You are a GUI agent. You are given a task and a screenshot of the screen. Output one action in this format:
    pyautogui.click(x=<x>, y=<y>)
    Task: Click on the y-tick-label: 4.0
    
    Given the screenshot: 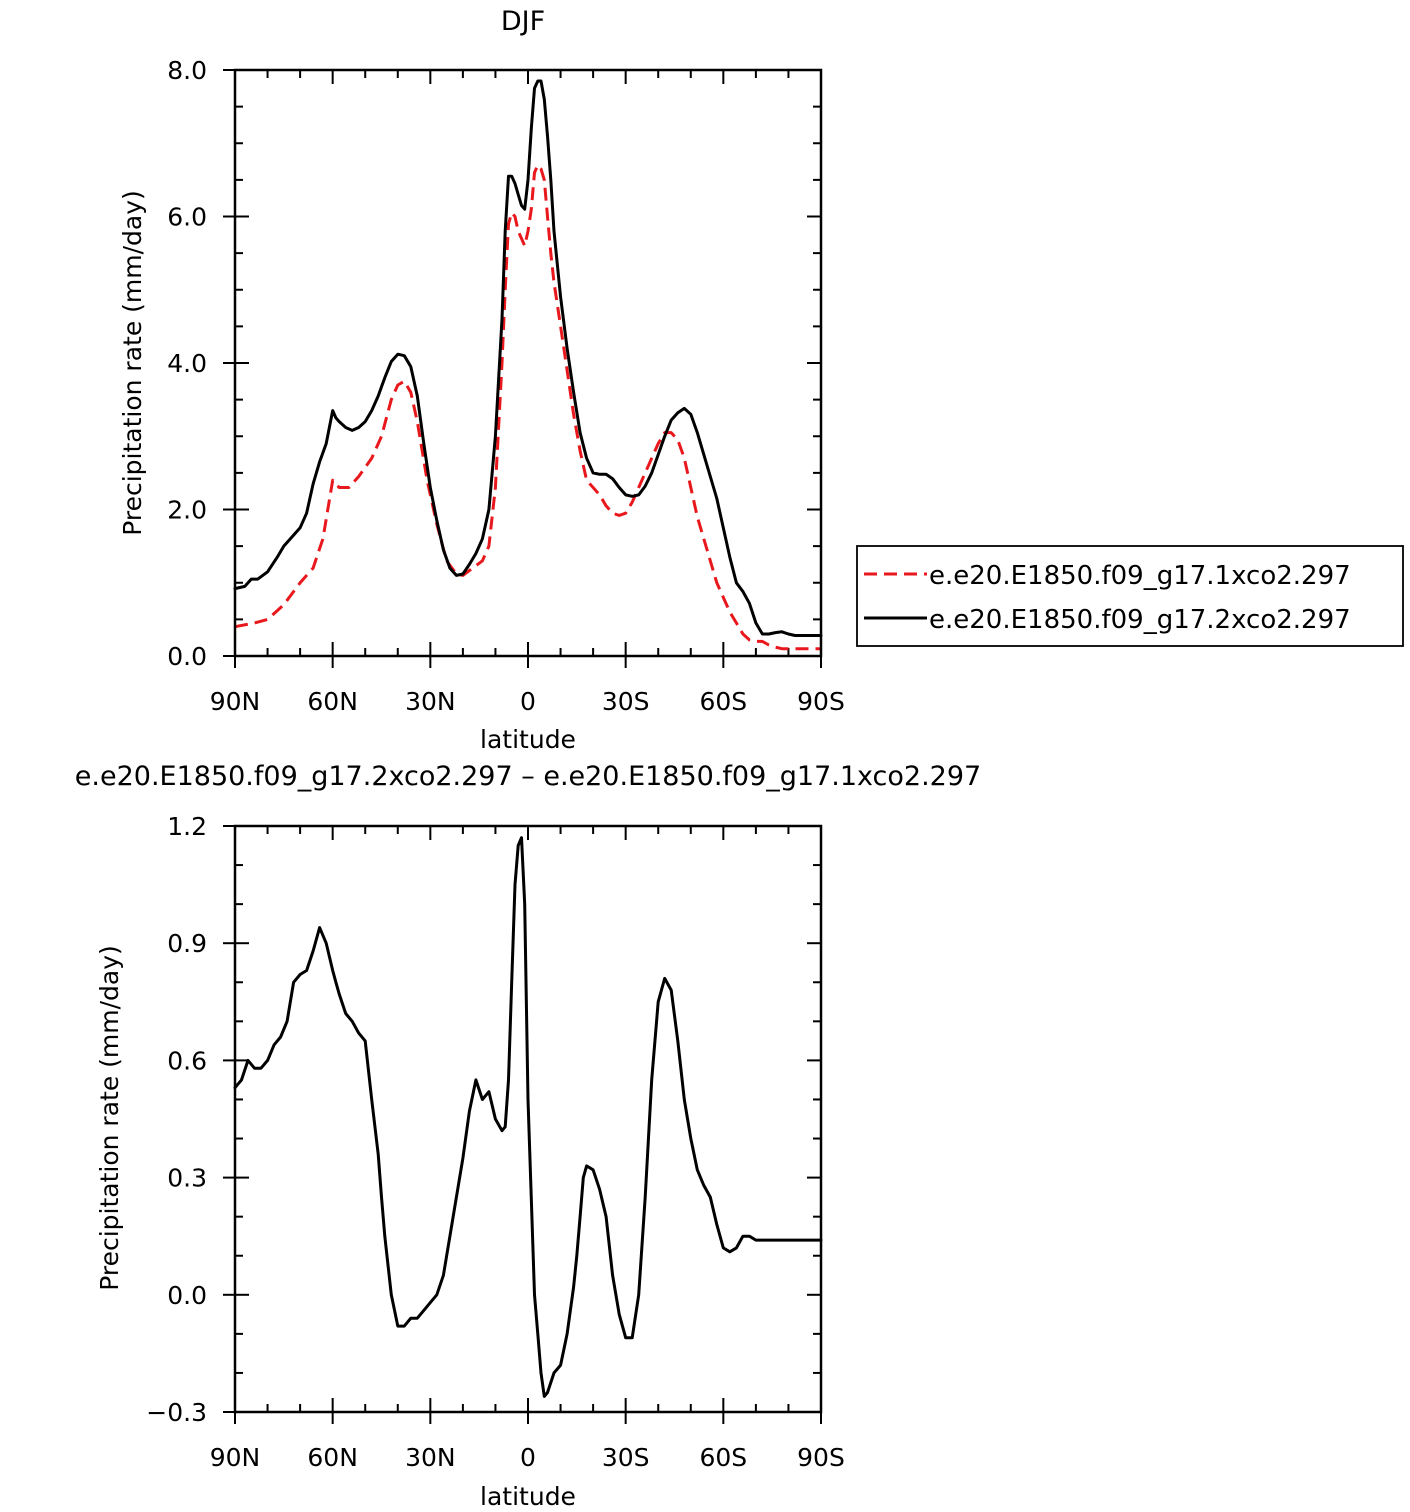 What is the action you would take?
    pyautogui.click(x=187, y=363)
    